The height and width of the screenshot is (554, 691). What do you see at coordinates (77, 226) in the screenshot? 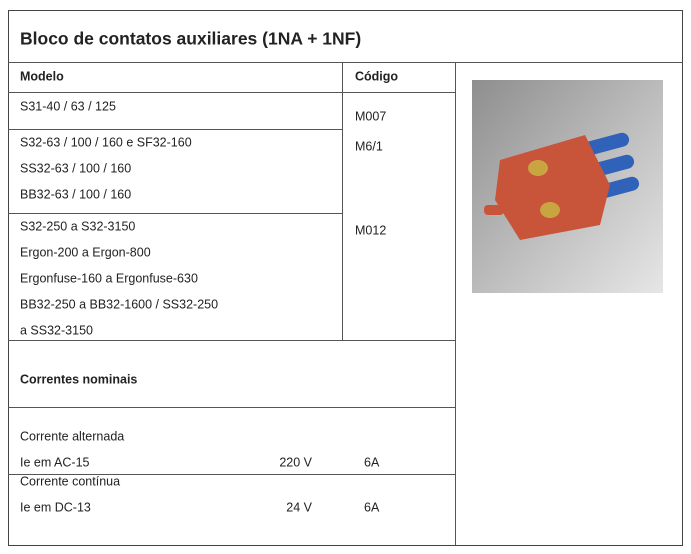
I see `model-cell: S32-250 a S32-3150` at bounding box center [77, 226].